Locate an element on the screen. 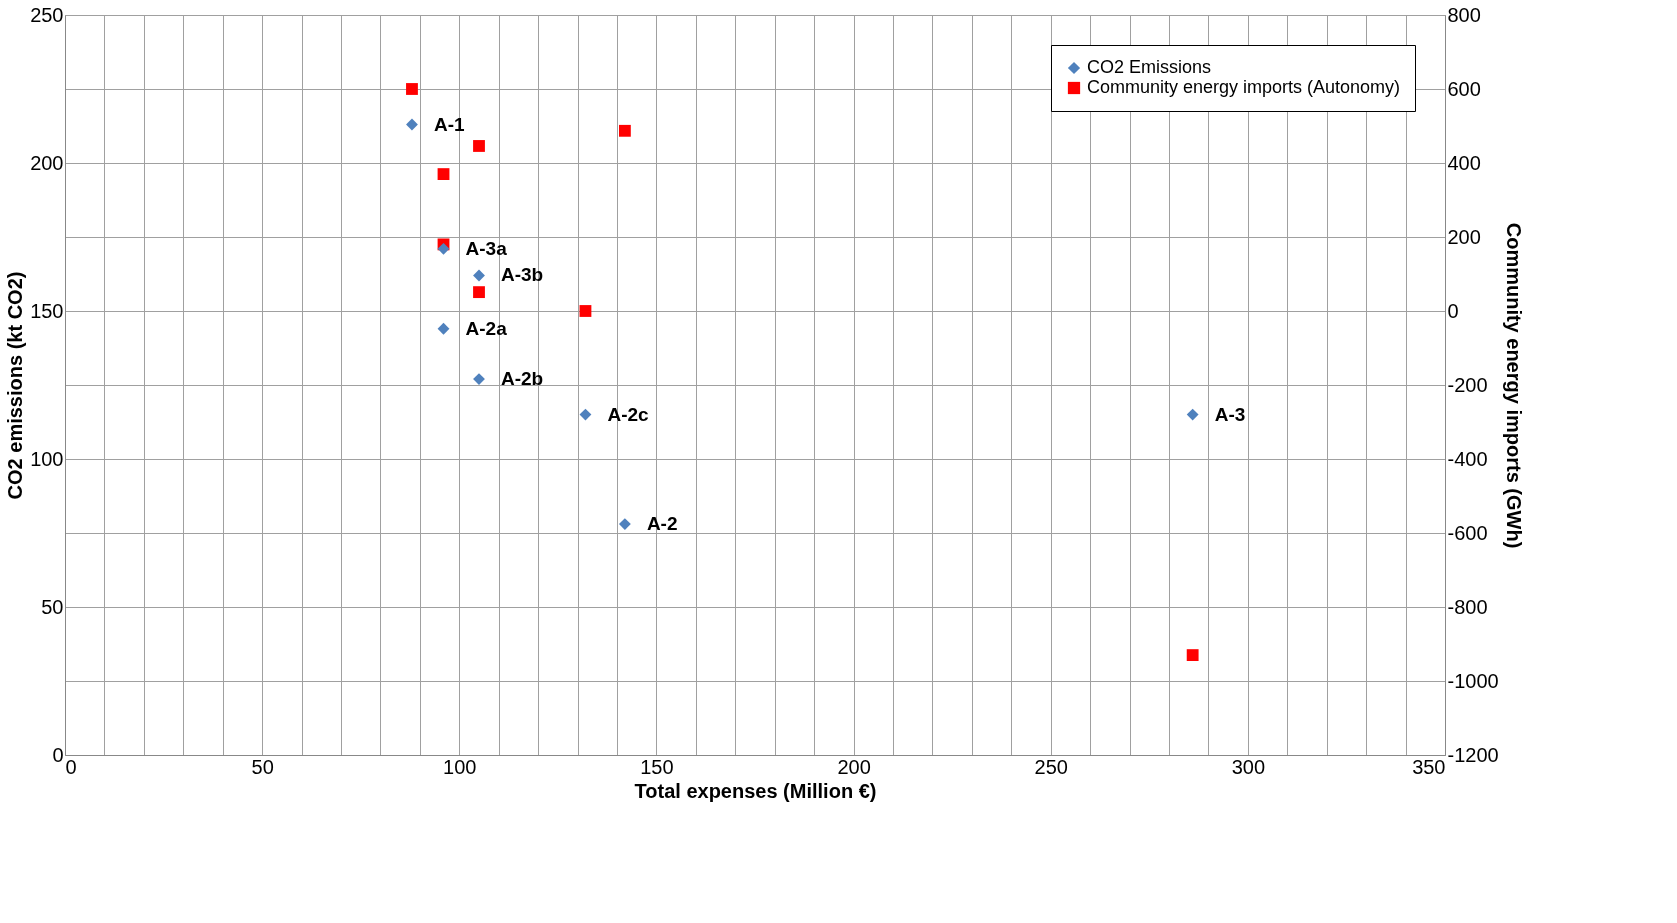 The height and width of the screenshot is (923, 1677). y-tick-label: 100 is located at coordinates (47, 458).